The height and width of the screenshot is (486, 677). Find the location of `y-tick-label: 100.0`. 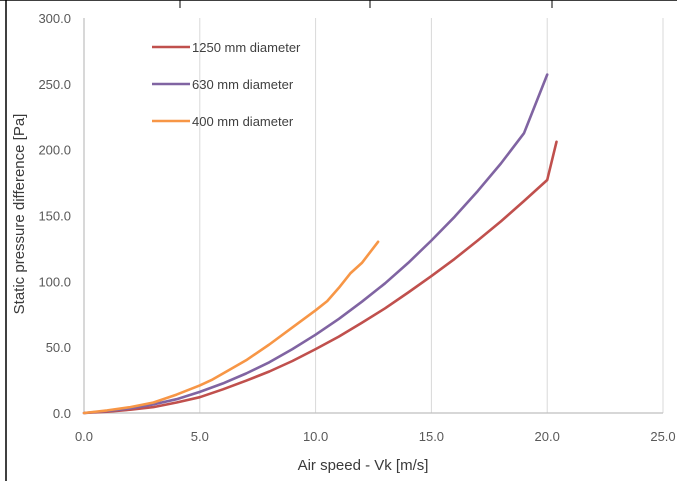

y-tick-label: 100.0 is located at coordinates (54, 281).